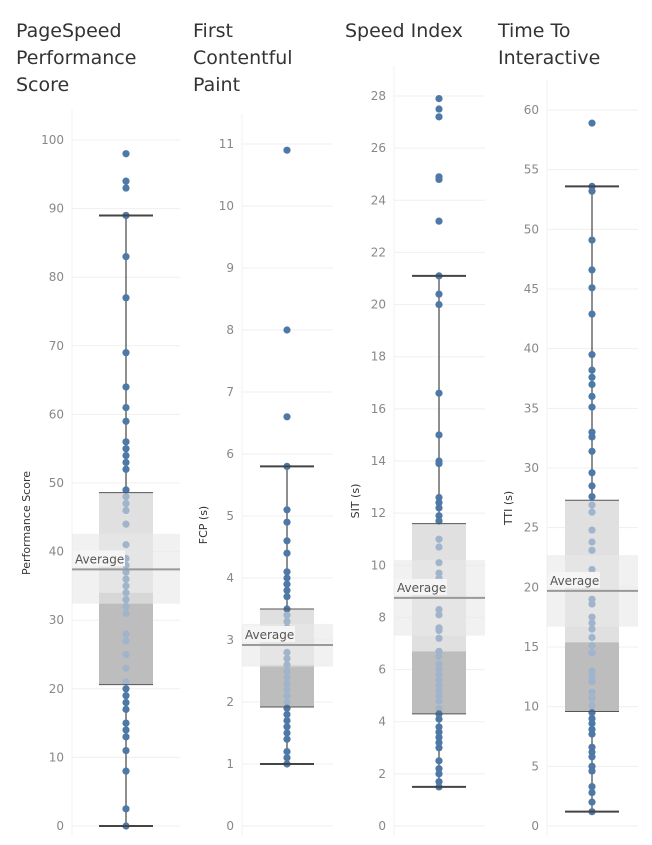 The height and width of the screenshot is (845, 652). I want to click on y-tick-label: 18, so click(378, 357).